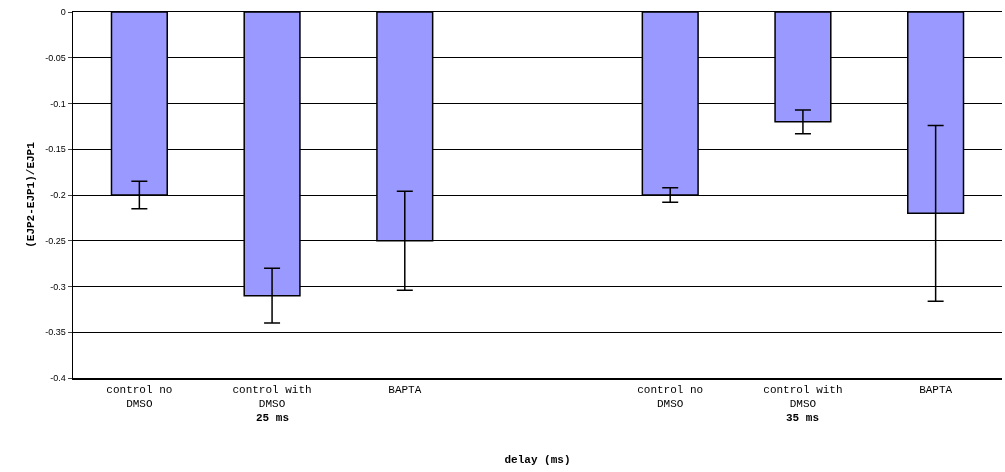 This screenshot has width=1005, height=472. Describe the element at coordinates (58, 286) in the screenshot. I see `y-tick-label: -0.3` at that location.